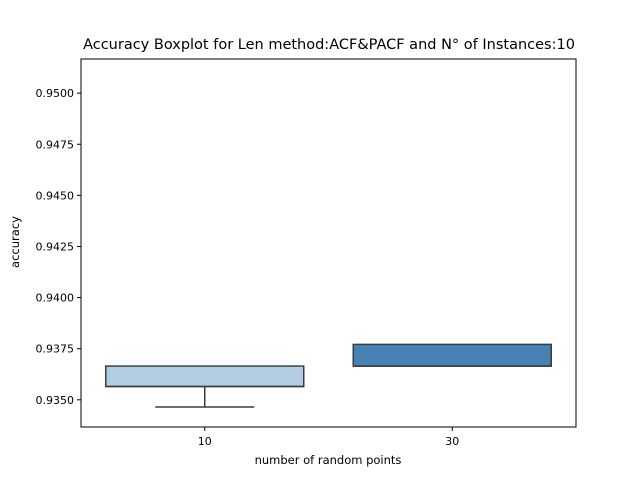 This screenshot has width=640, height=480. What do you see at coordinates (15, 242) in the screenshot?
I see `y-axis-label: accuracy` at bounding box center [15, 242].